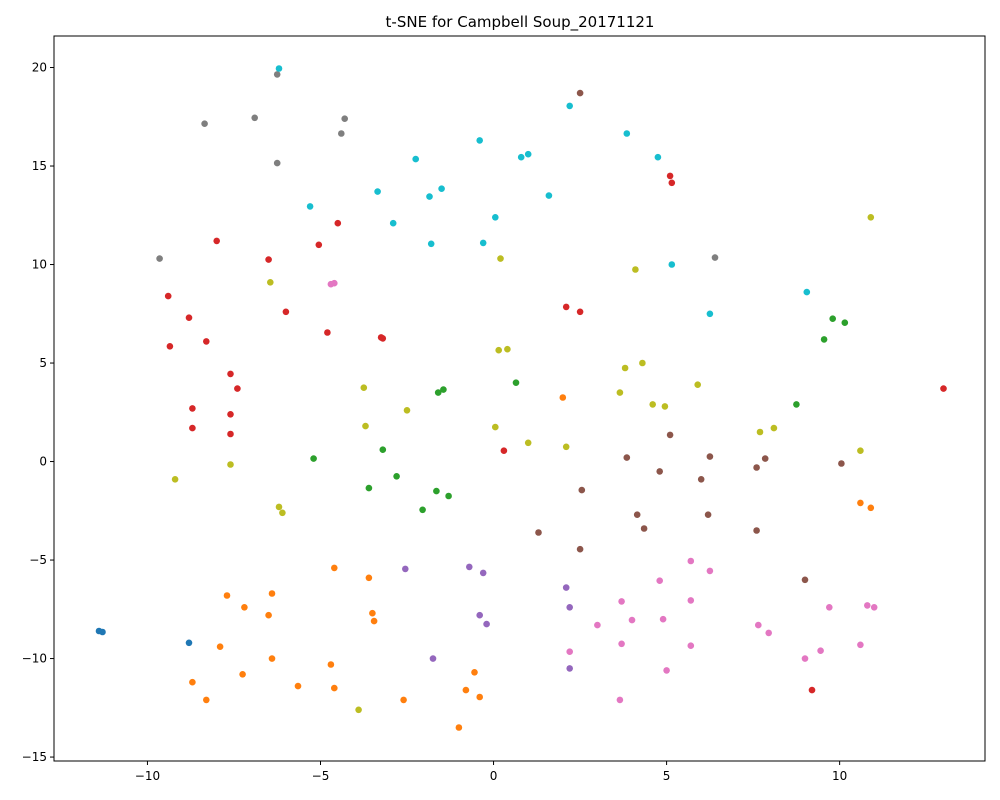  Describe the element at coordinates (39, 166) in the screenshot. I see `y-tick-label-6: 15` at that location.